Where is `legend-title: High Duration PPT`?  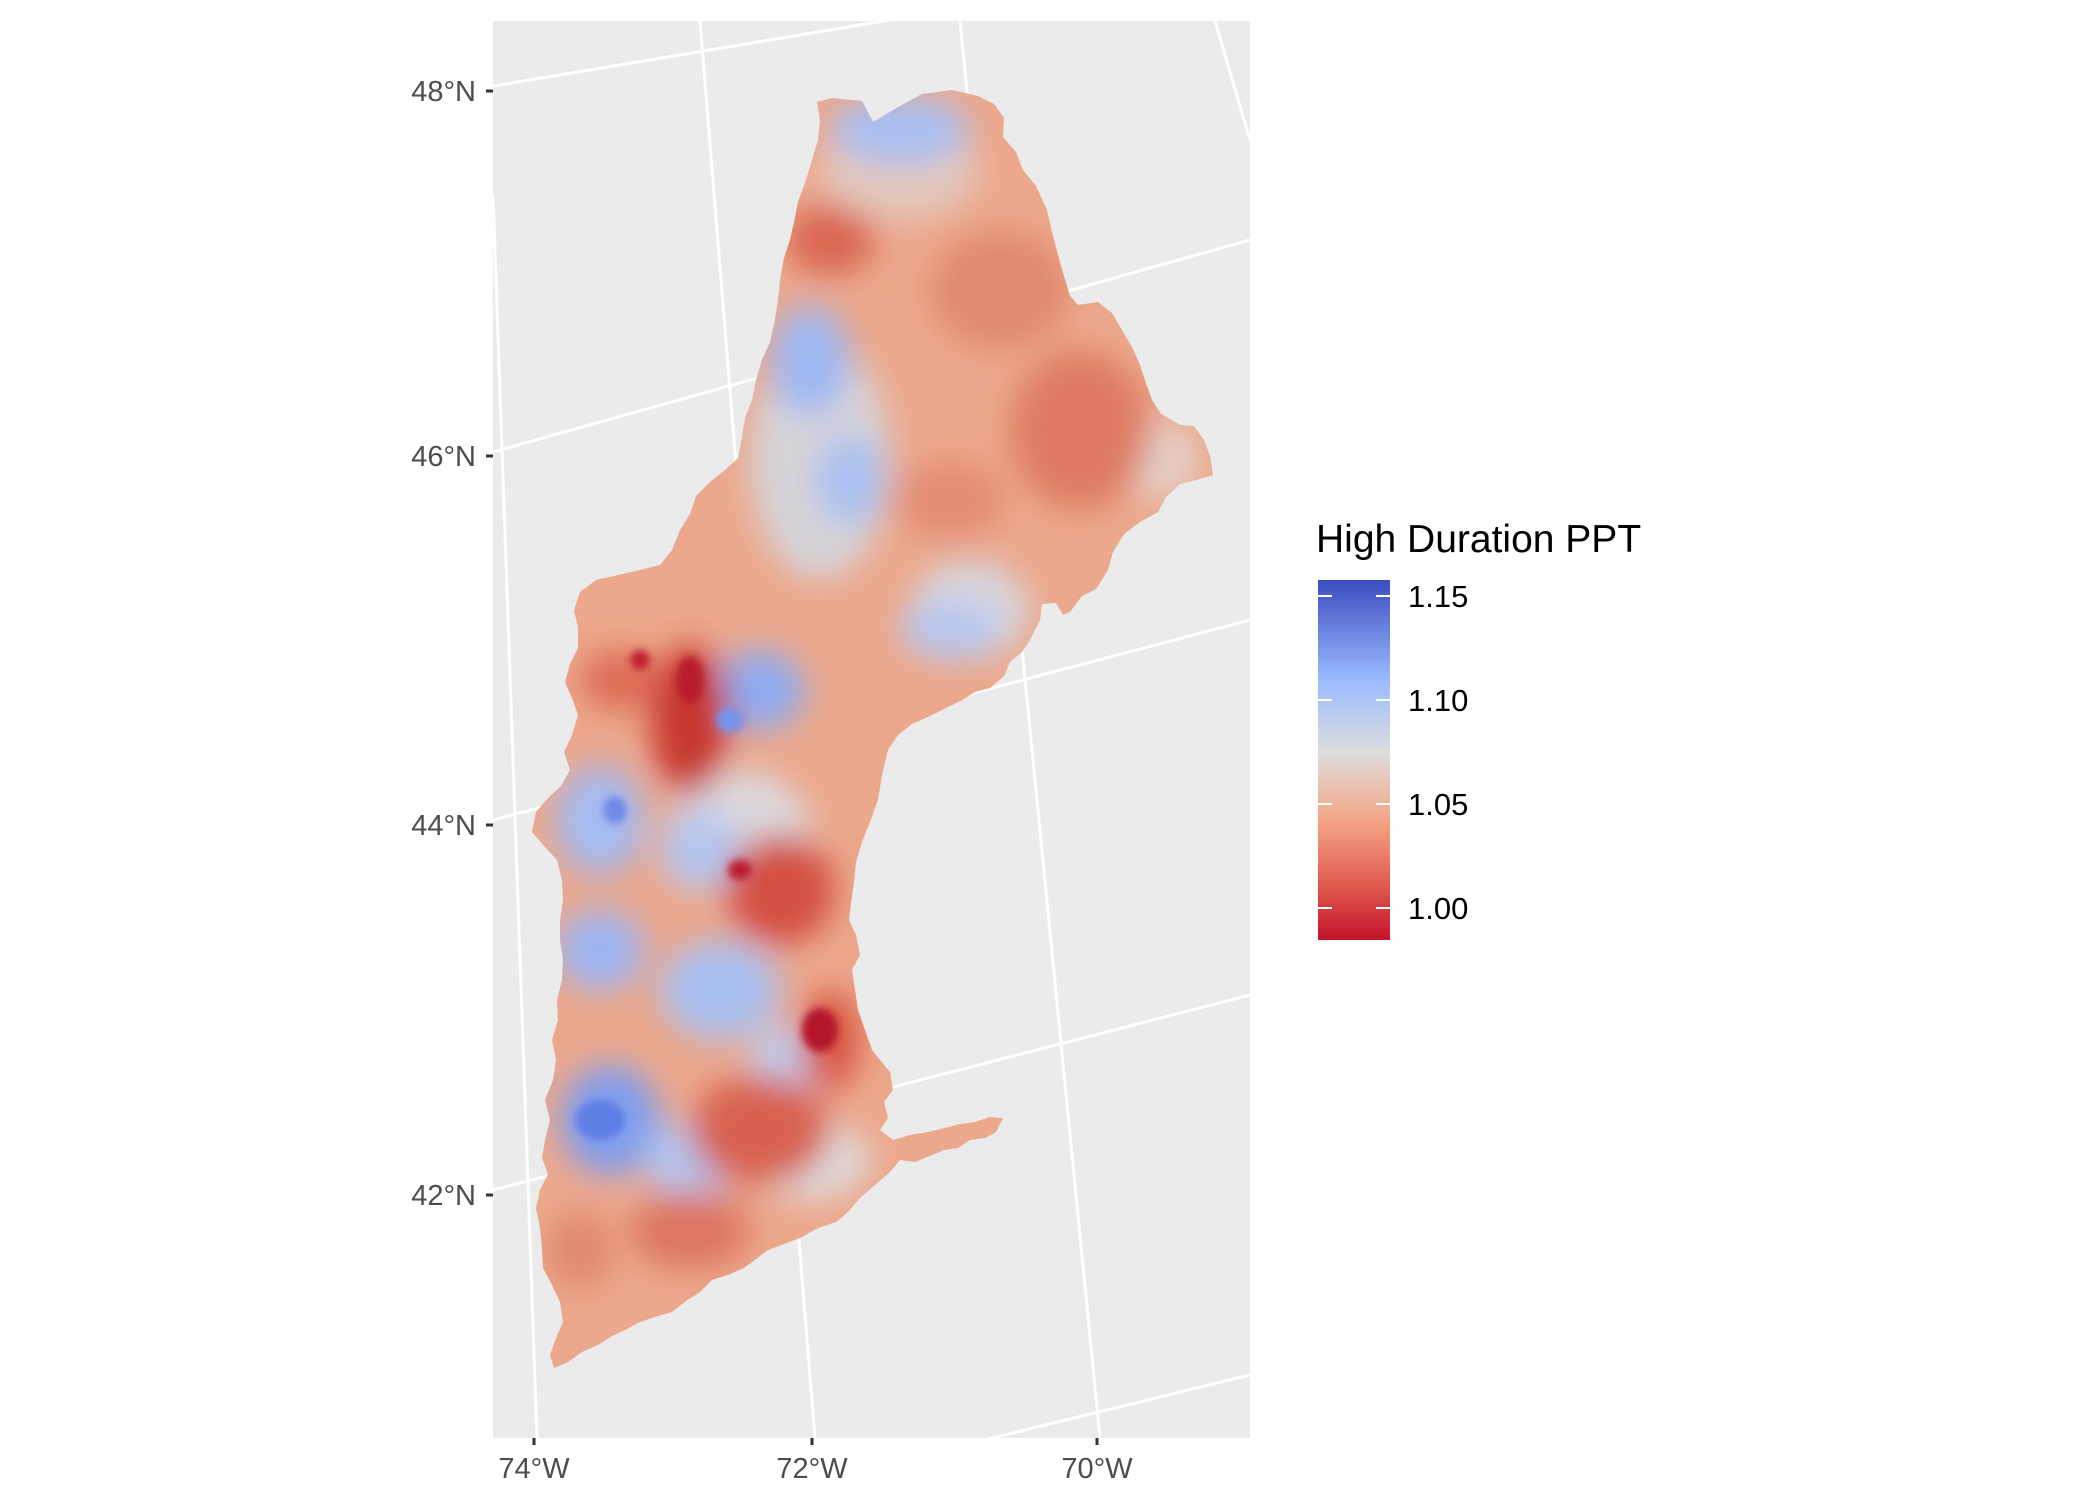
legend-title: High Duration PPT is located at coordinates (1478, 539).